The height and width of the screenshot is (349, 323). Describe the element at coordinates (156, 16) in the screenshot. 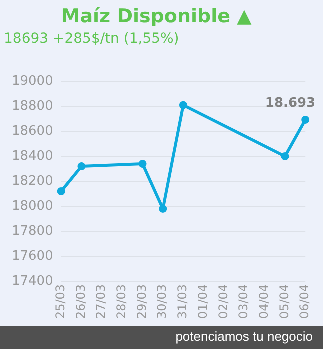

I see `chart-title: Maíz Disponible ▲` at that location.